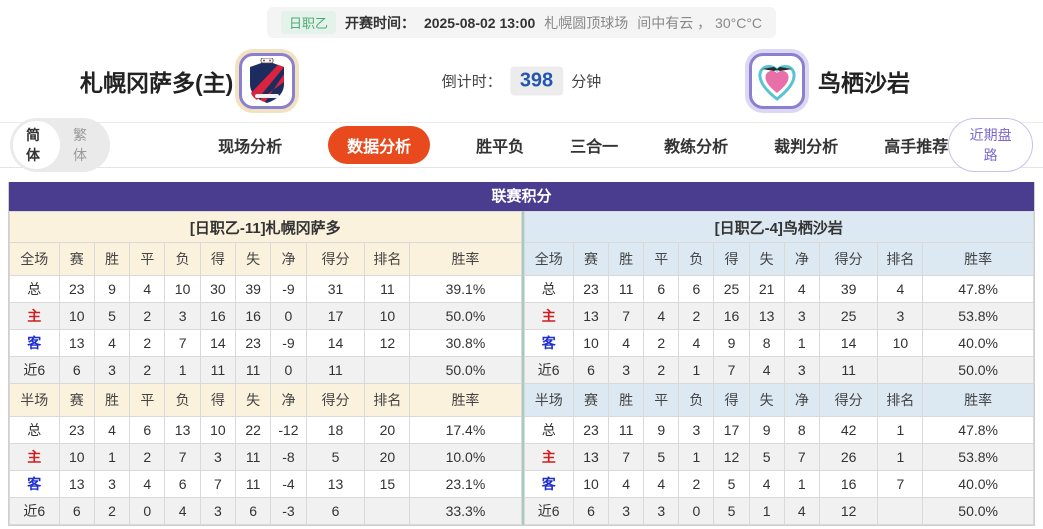  I want to click on table-row: 近6 6 2 0 4 3 6 -3 6 33.3%, so click(265, 511).